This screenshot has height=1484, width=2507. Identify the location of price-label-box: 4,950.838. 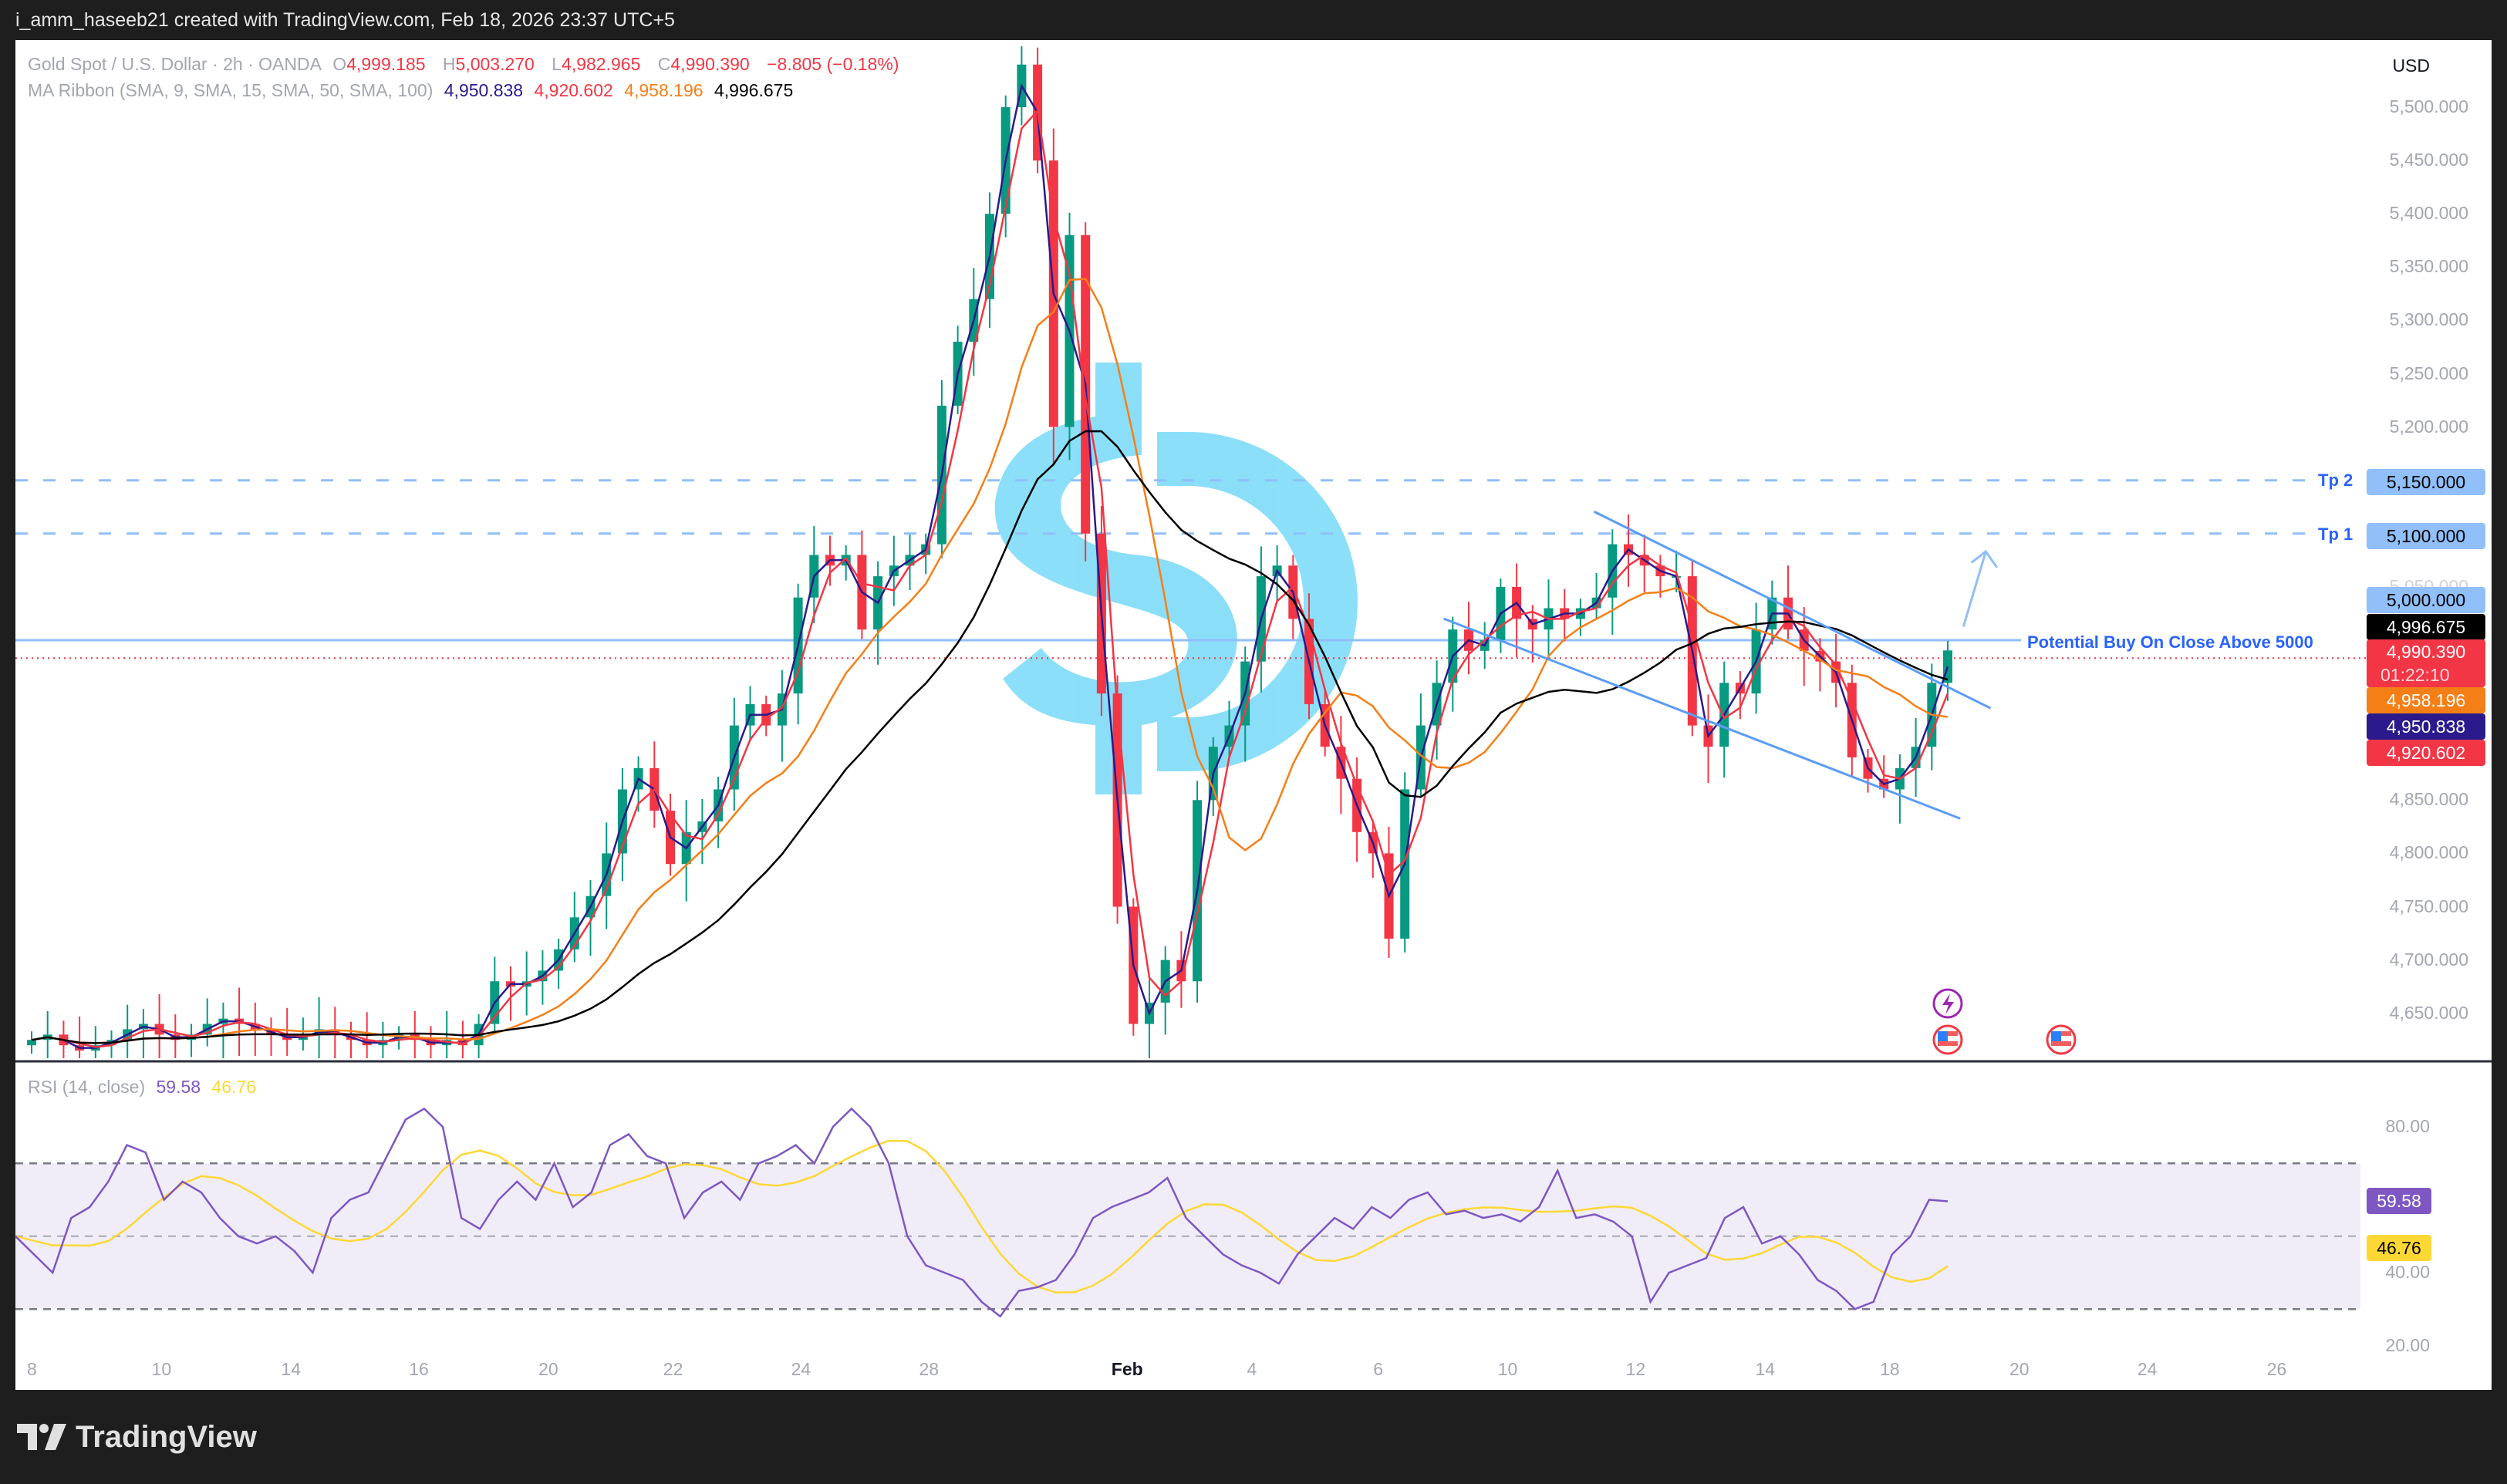
(2426, 726).